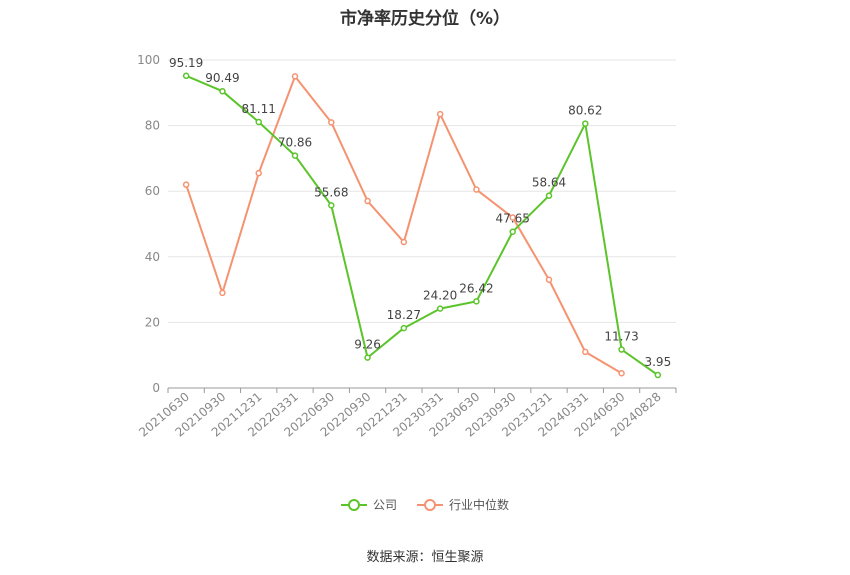 This screenshot has height=575, width=850. What do you see at coordinates (156, 388) in the screenshot?
I see `y-tick-label: 0` at bounding box center [156, 388].